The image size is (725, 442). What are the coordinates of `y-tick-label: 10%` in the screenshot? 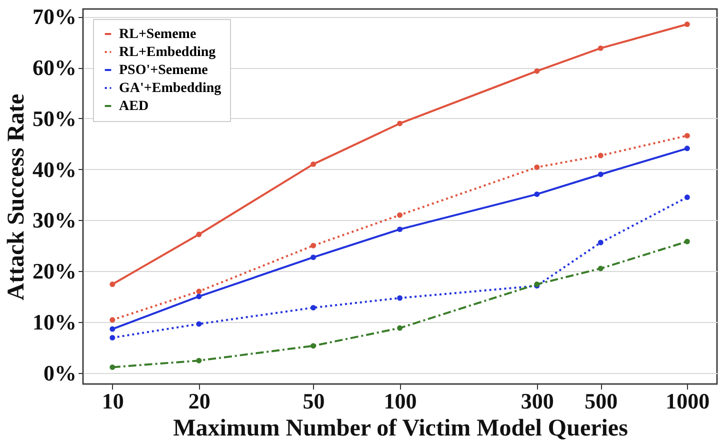 It's located at (54, 321).